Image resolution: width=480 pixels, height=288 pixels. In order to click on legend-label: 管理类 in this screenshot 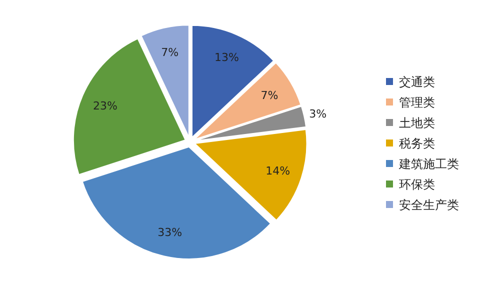, I will do `click(417, 103)`.